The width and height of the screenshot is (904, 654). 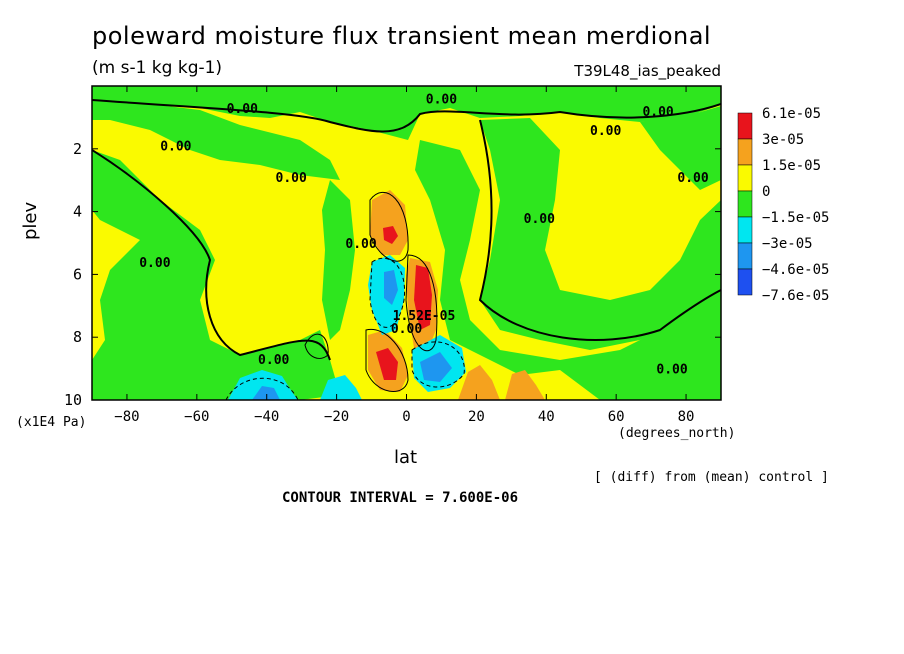 What do you see at coordinates (479, 382) in the screenshot?
I see `region-orange-surface-20N` at bounding box center [479, 382].